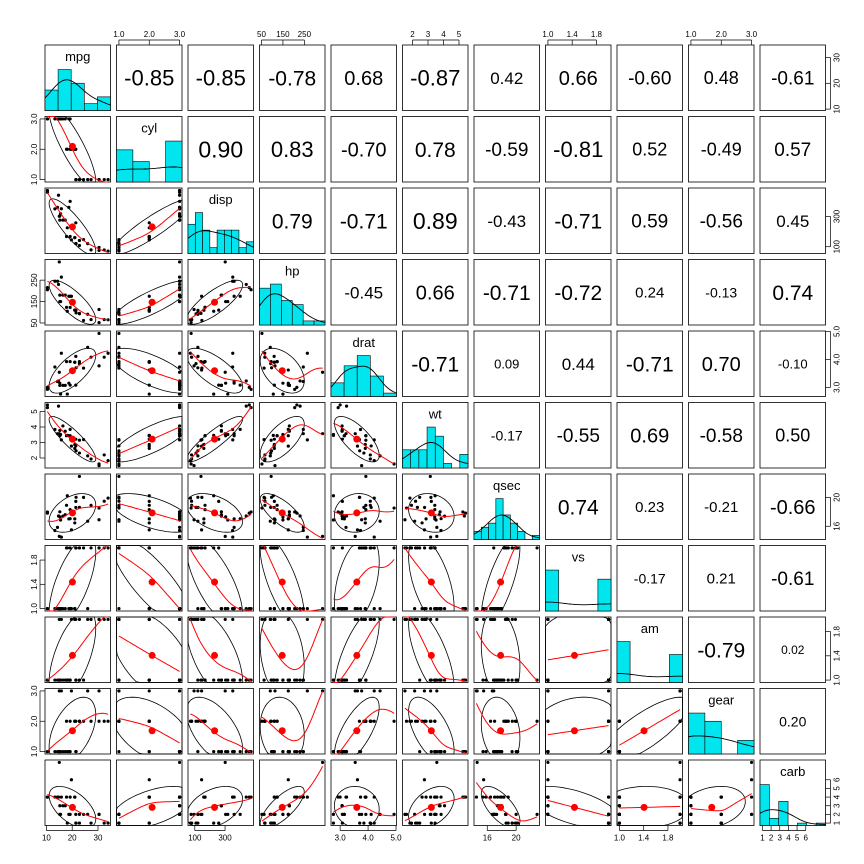 The width and height of the screenshot is (864, 864). What do you see at coordinates (788, 838) in the screenshot?
I see `bottom-axis-label-carb: 4` at bounding box center [788, 838].